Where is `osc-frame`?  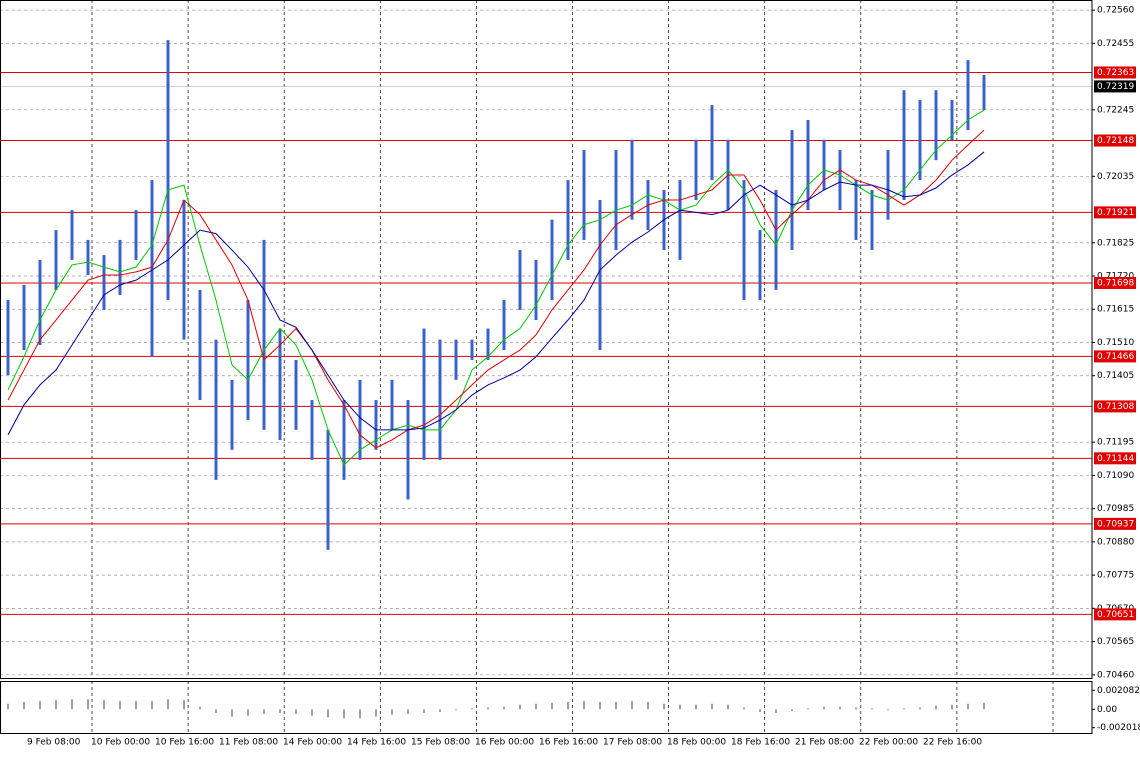
osc-frame is located at coordinates (546, 707).